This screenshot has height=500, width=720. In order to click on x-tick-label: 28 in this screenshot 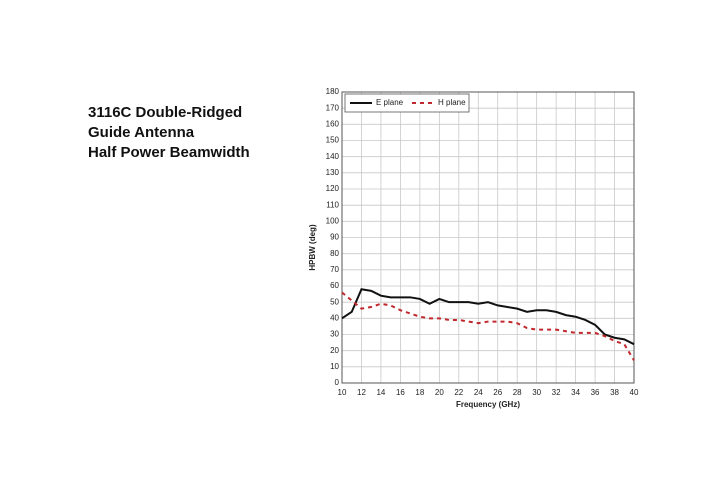, I will do `click(517, 392)`.